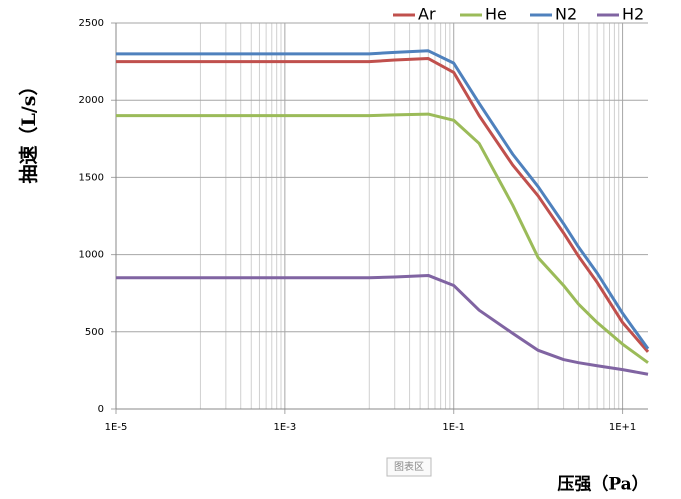 The height and width of the screenshot is (499, 681). Describe the element at coordinates (427, 14) in the screenshot. I see `legend-label: Ar` at that location.